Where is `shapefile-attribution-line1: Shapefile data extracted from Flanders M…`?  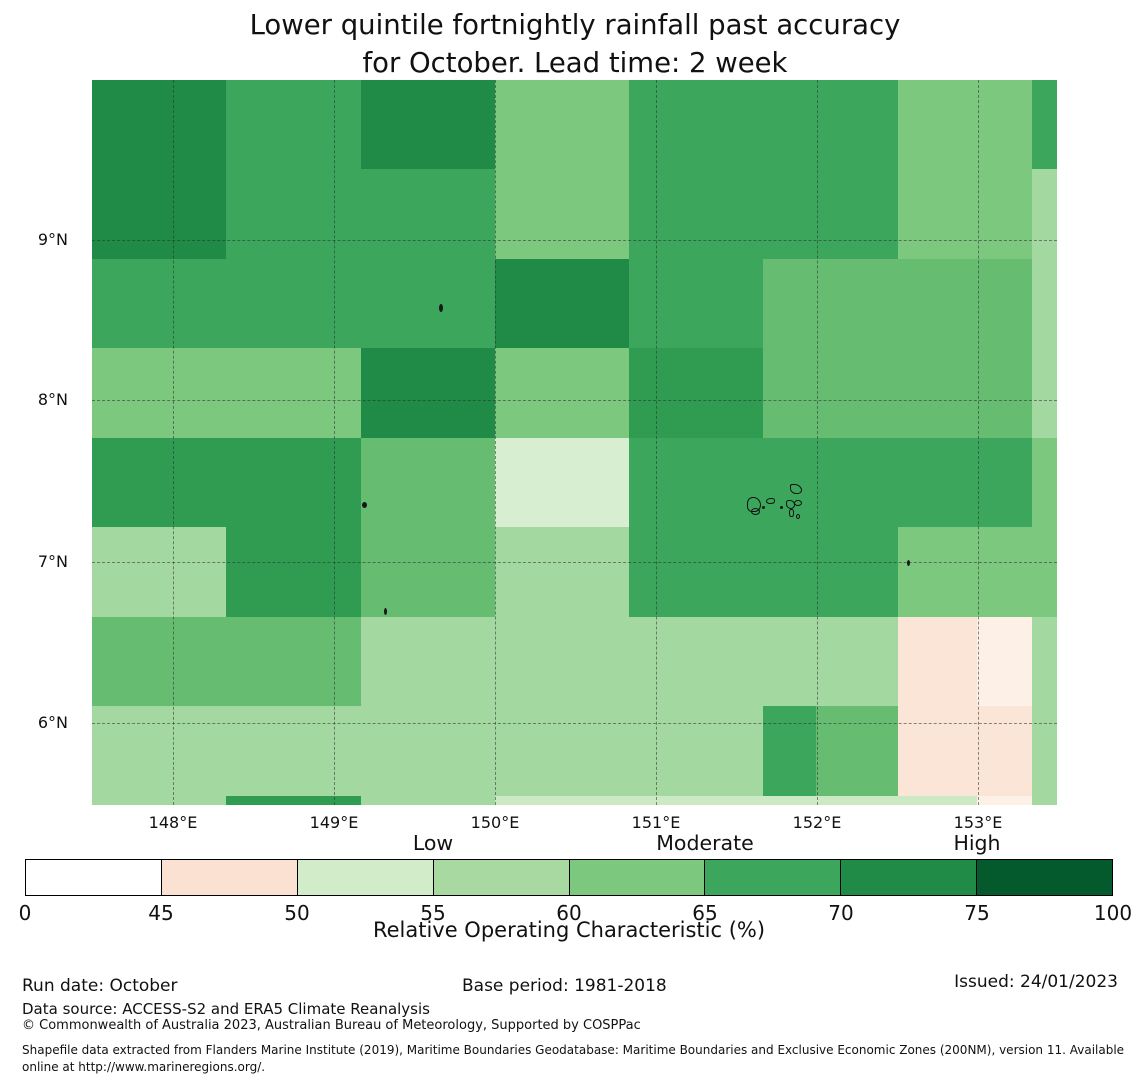 shapefile-attribution-line1: Shapefile data extracted from Flanders M… is located at coordinates (573, 1050).